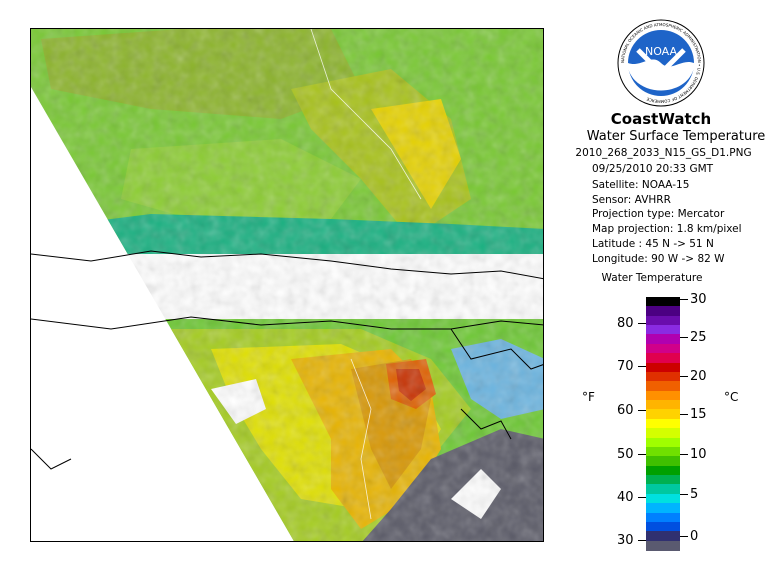 This screenshot has width=782, height=572. What do you see at coordinates (653, 244) in the screenshot?
I see `latitude: Latitude : 45 N -> 51 N` at bounding box center [653, 244].